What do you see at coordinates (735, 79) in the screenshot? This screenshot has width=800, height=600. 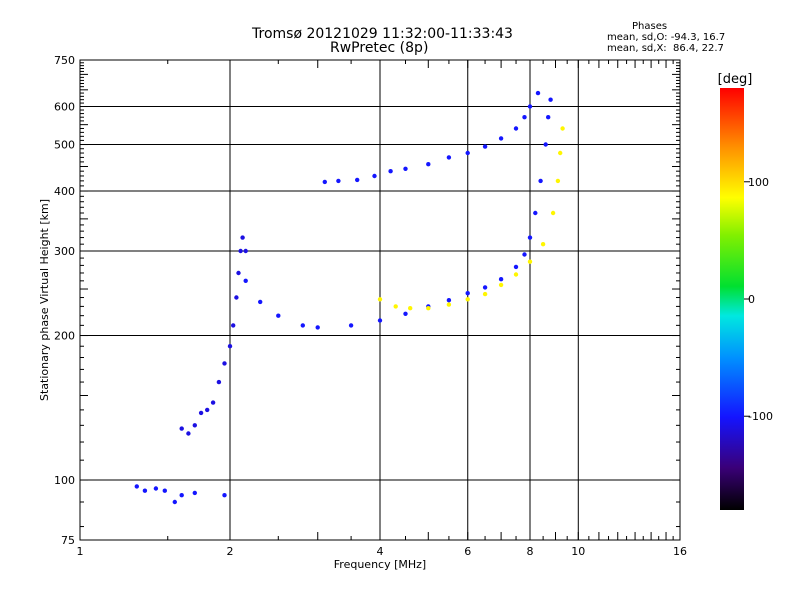 I see `colorbar-unit-label: [deg]` at bounding box center [735, 79].